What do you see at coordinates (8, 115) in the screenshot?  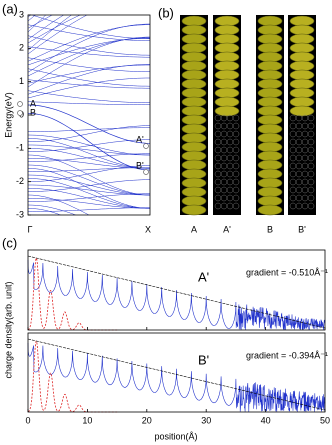 I see `y-axis-label: Energy(eV)` at bounding box center [8, 115].